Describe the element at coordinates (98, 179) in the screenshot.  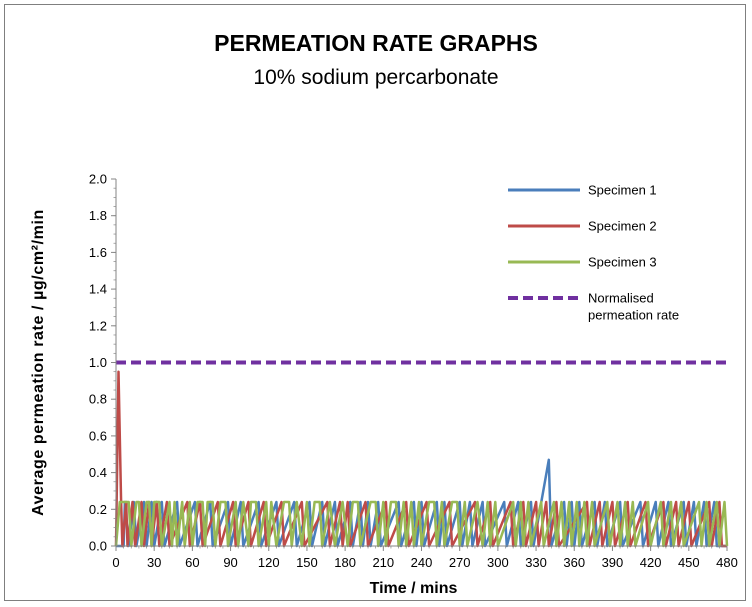
I see `y-tick-label: 2.0` at that location.